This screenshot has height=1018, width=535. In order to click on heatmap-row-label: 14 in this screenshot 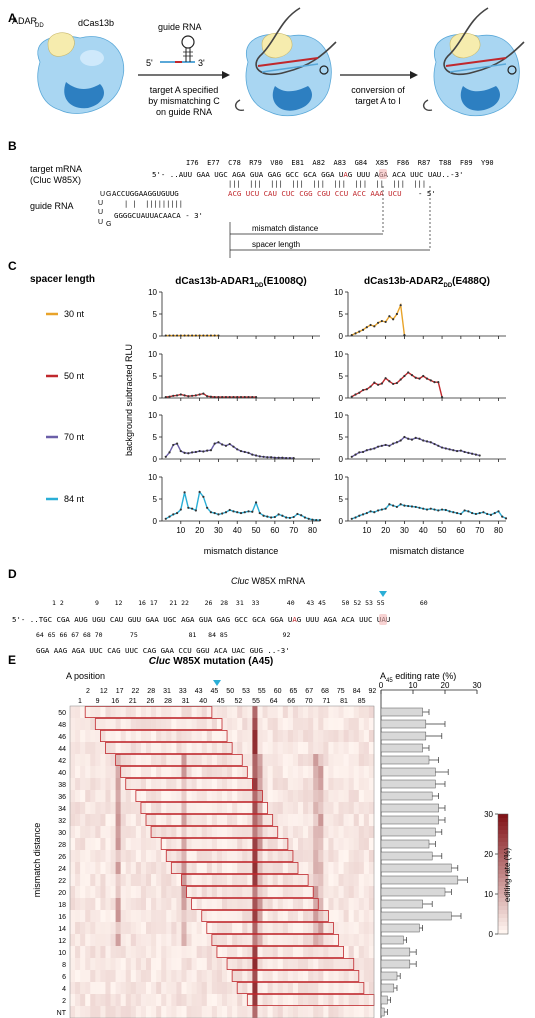, I will do `click(62, 929)`.